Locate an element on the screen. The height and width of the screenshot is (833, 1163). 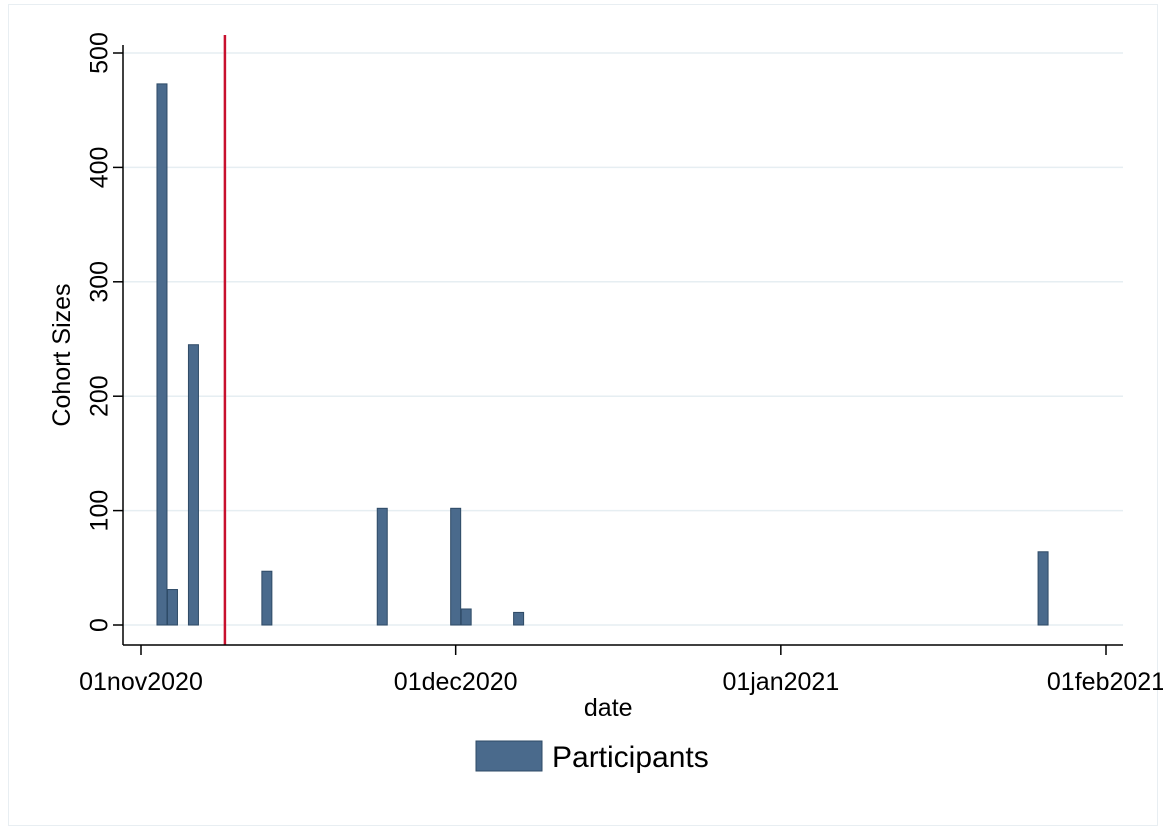
x-axis-title: date is located at coordinates (608, 708).